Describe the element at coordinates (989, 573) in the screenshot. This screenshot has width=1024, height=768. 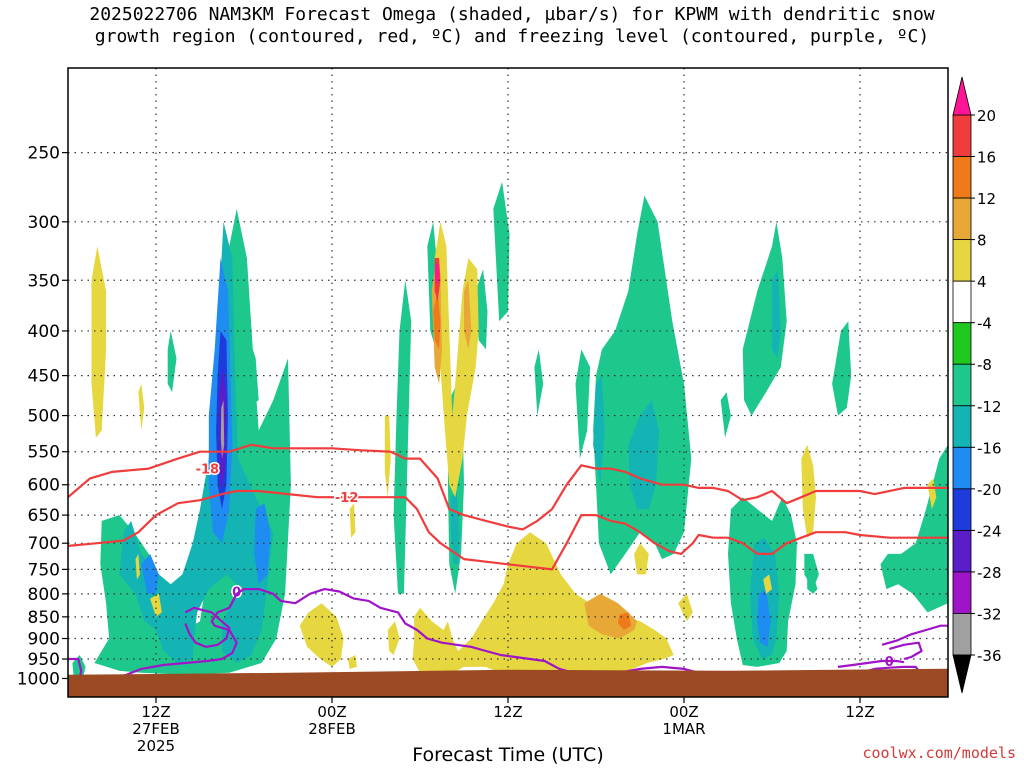
I see `colorbar-label-11: -28` at that location.